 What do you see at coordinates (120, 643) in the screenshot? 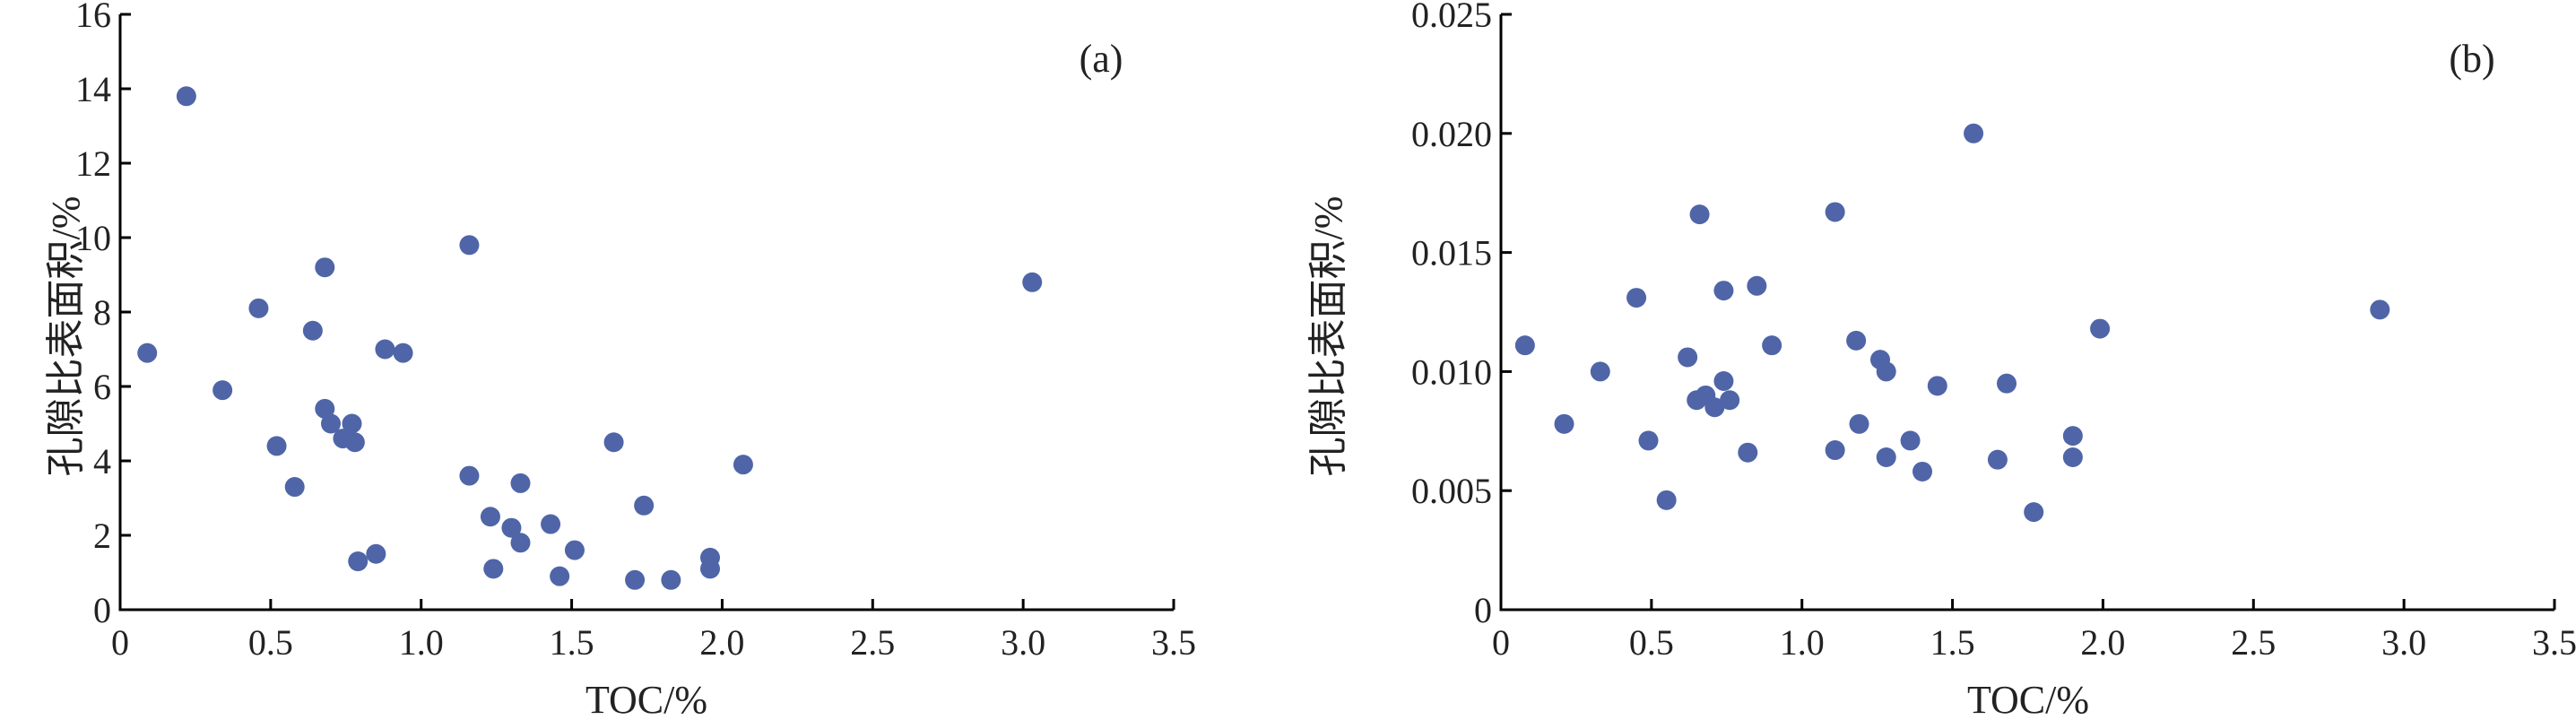
I see `panel-a-x-tick-label: 0` at bounding box center [120, 643].